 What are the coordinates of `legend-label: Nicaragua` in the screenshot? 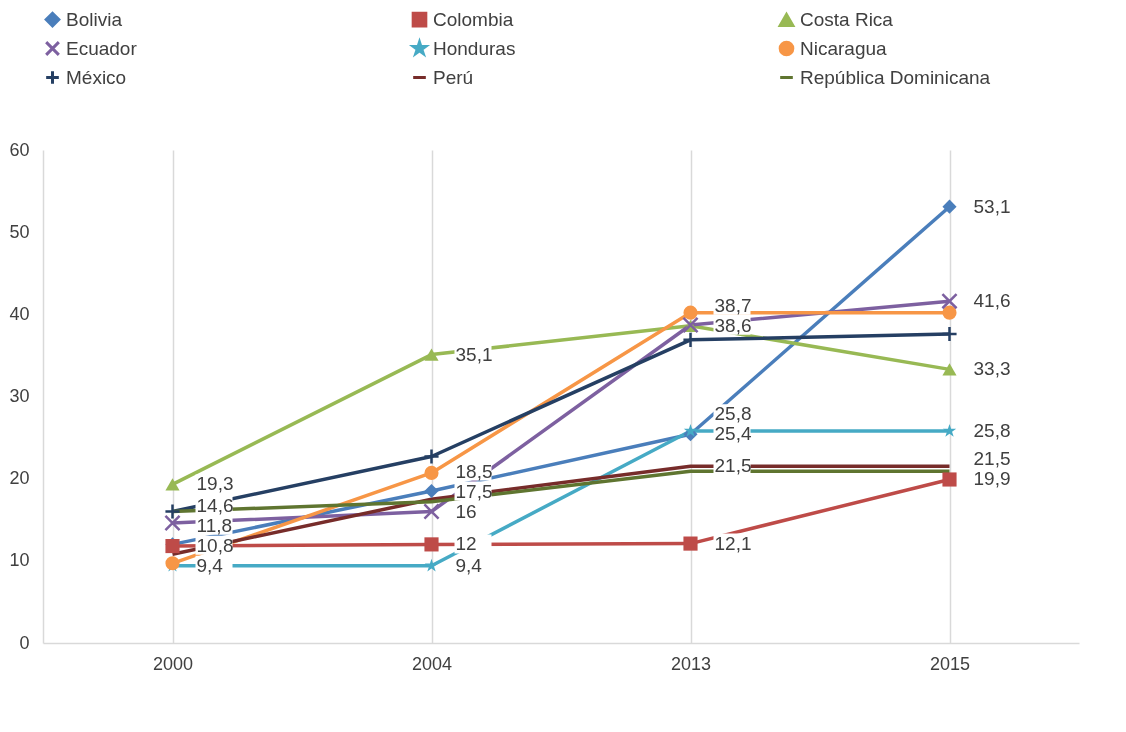 It's located at (844, 48).